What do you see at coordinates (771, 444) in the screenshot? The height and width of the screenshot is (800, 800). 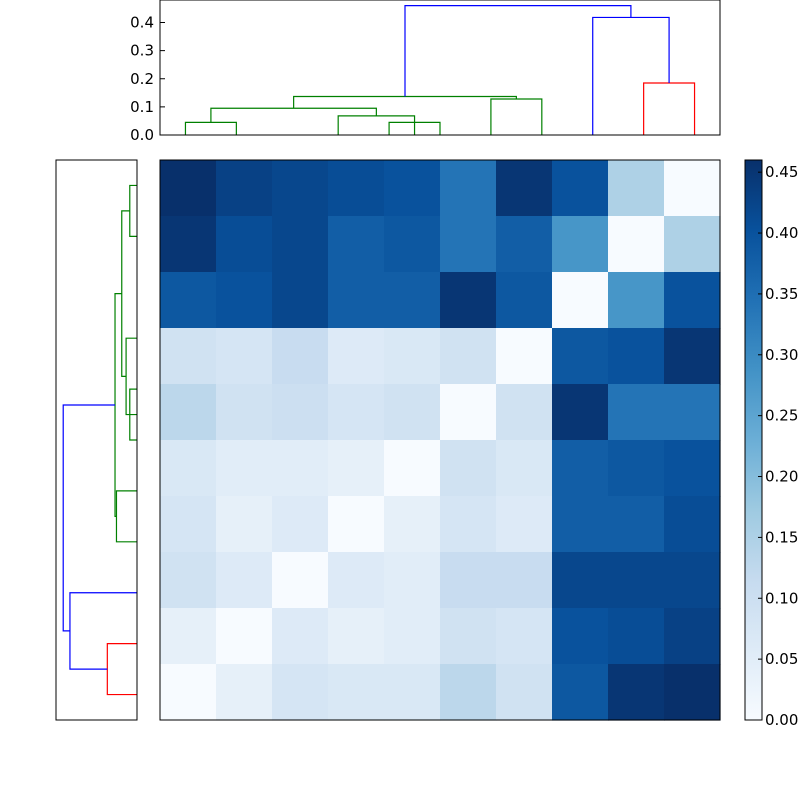 I see `colorbar: 0.00 0.05 0.10 0.15 0.20 0.25 0.30 0.35 0.40 0.45` at bounding box center [771, 444].